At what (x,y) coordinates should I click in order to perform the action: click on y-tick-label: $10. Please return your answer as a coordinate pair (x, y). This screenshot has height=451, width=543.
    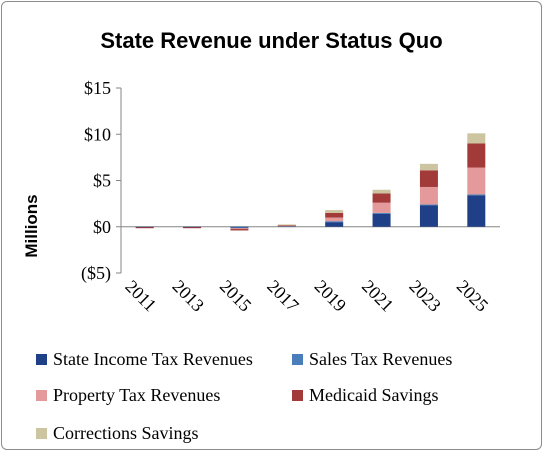
    Looking at the image, I should click on (97, 134).